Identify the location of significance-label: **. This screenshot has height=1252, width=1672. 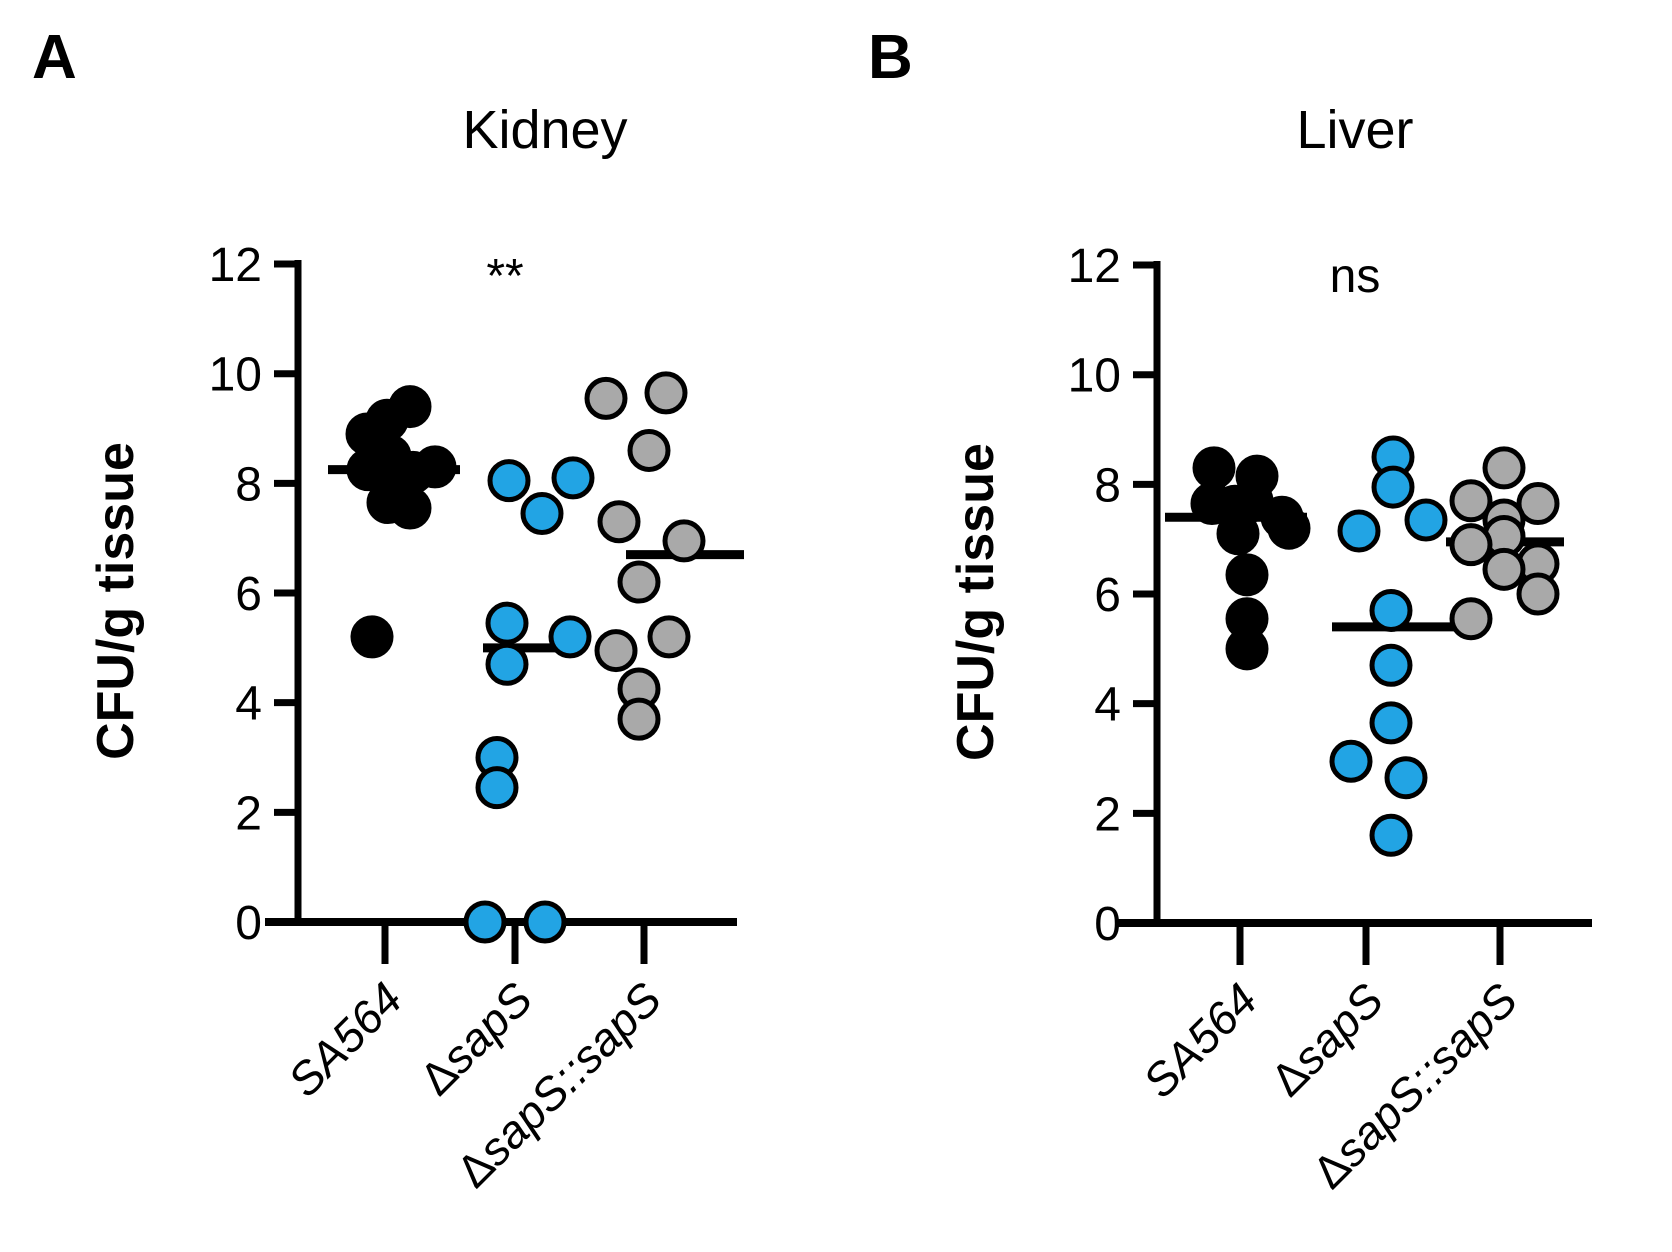
(504, 276).